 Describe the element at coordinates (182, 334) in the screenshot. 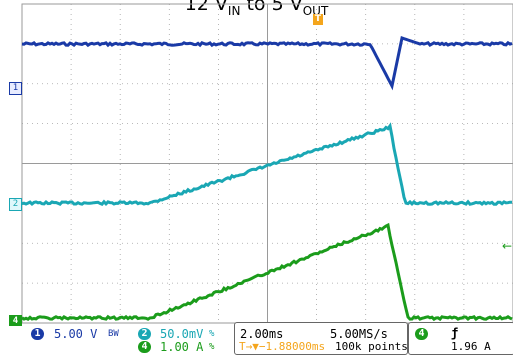

I see `ch2-scale: 50.0mV` at that location.